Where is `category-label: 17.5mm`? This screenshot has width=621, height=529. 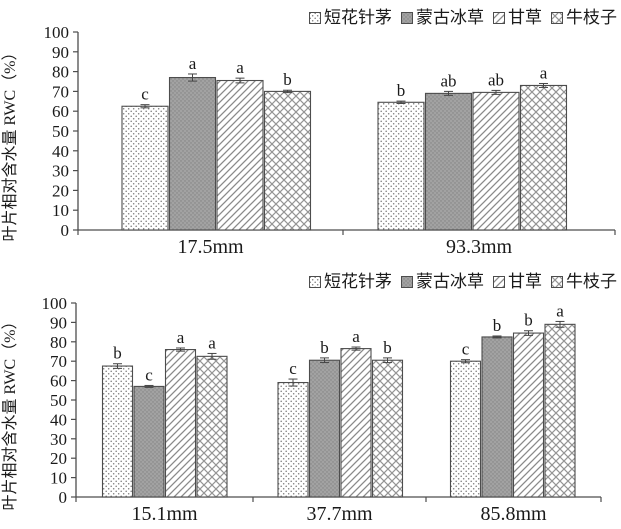
category-label: 17.5mm is located at coordinates (210, 247).